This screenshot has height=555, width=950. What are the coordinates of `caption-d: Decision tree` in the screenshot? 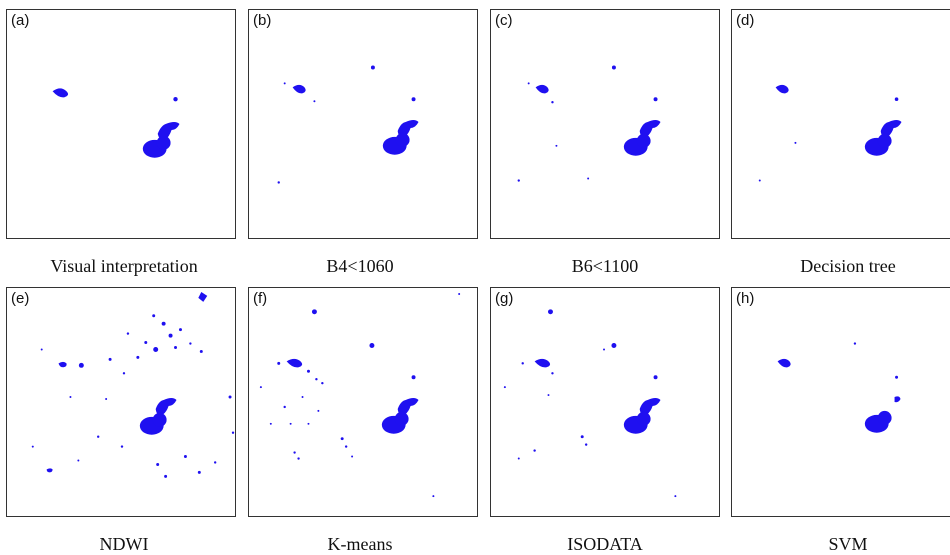 It's located at (848, 266).